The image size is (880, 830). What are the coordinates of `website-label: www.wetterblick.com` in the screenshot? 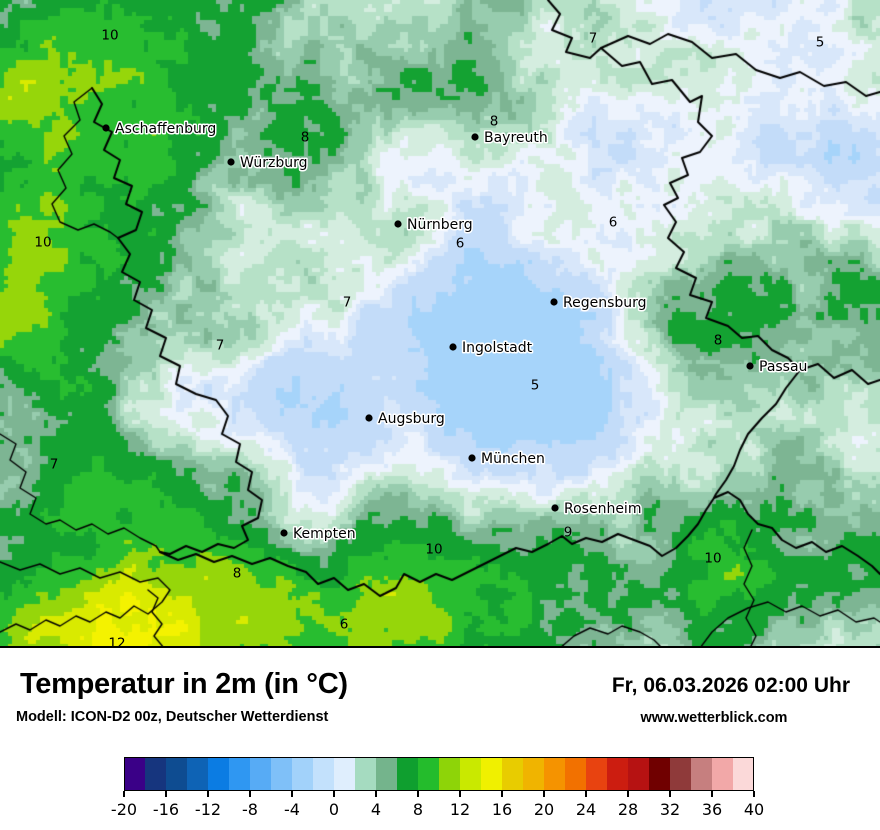 It's located at (714, 718).